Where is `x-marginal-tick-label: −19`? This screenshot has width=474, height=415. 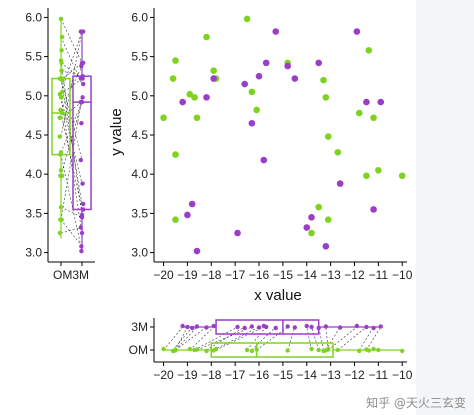
x-marginal-tick-label: −19 is located at coordinates (187, 375).